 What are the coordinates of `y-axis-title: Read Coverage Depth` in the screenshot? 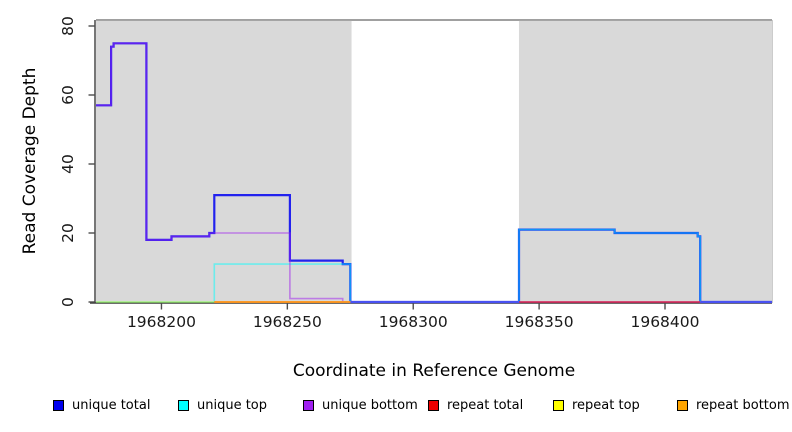 It's located at (30, 161).